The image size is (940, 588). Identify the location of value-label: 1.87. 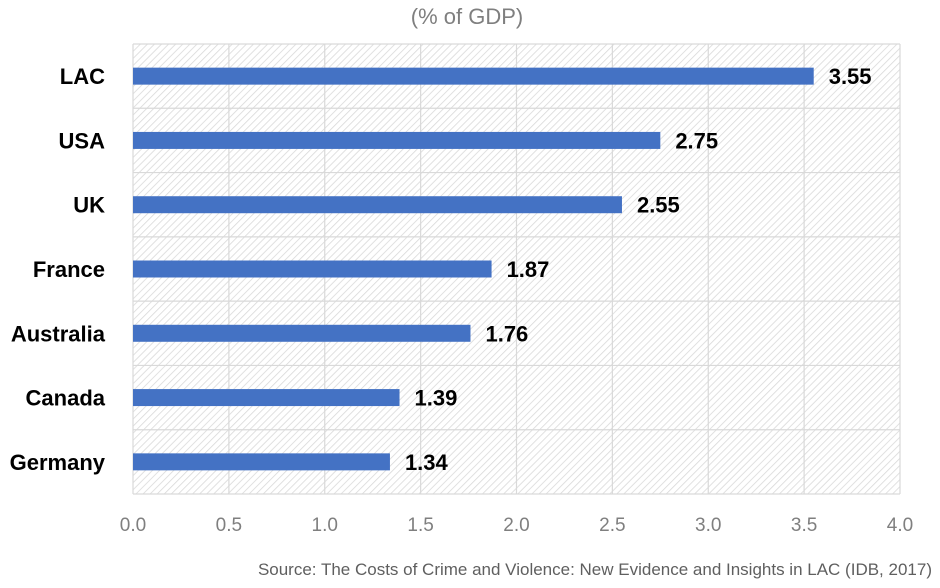
(528, 269).